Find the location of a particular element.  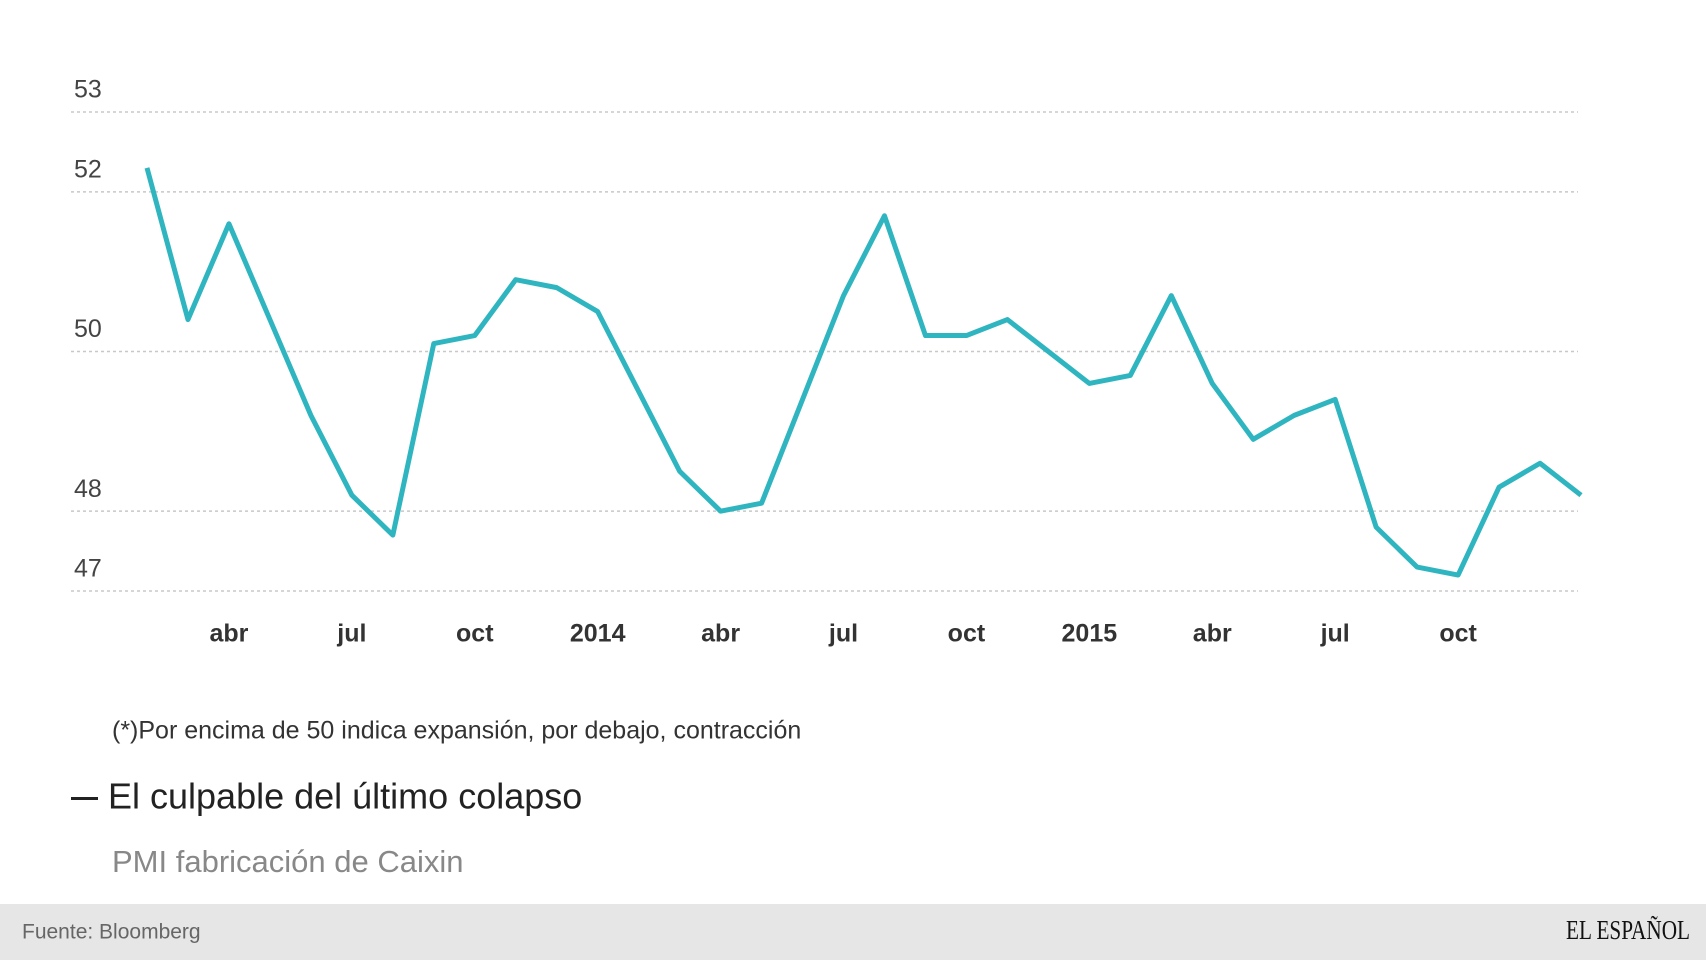

y-tick-label: 52 is located at coordinates (88, 169).